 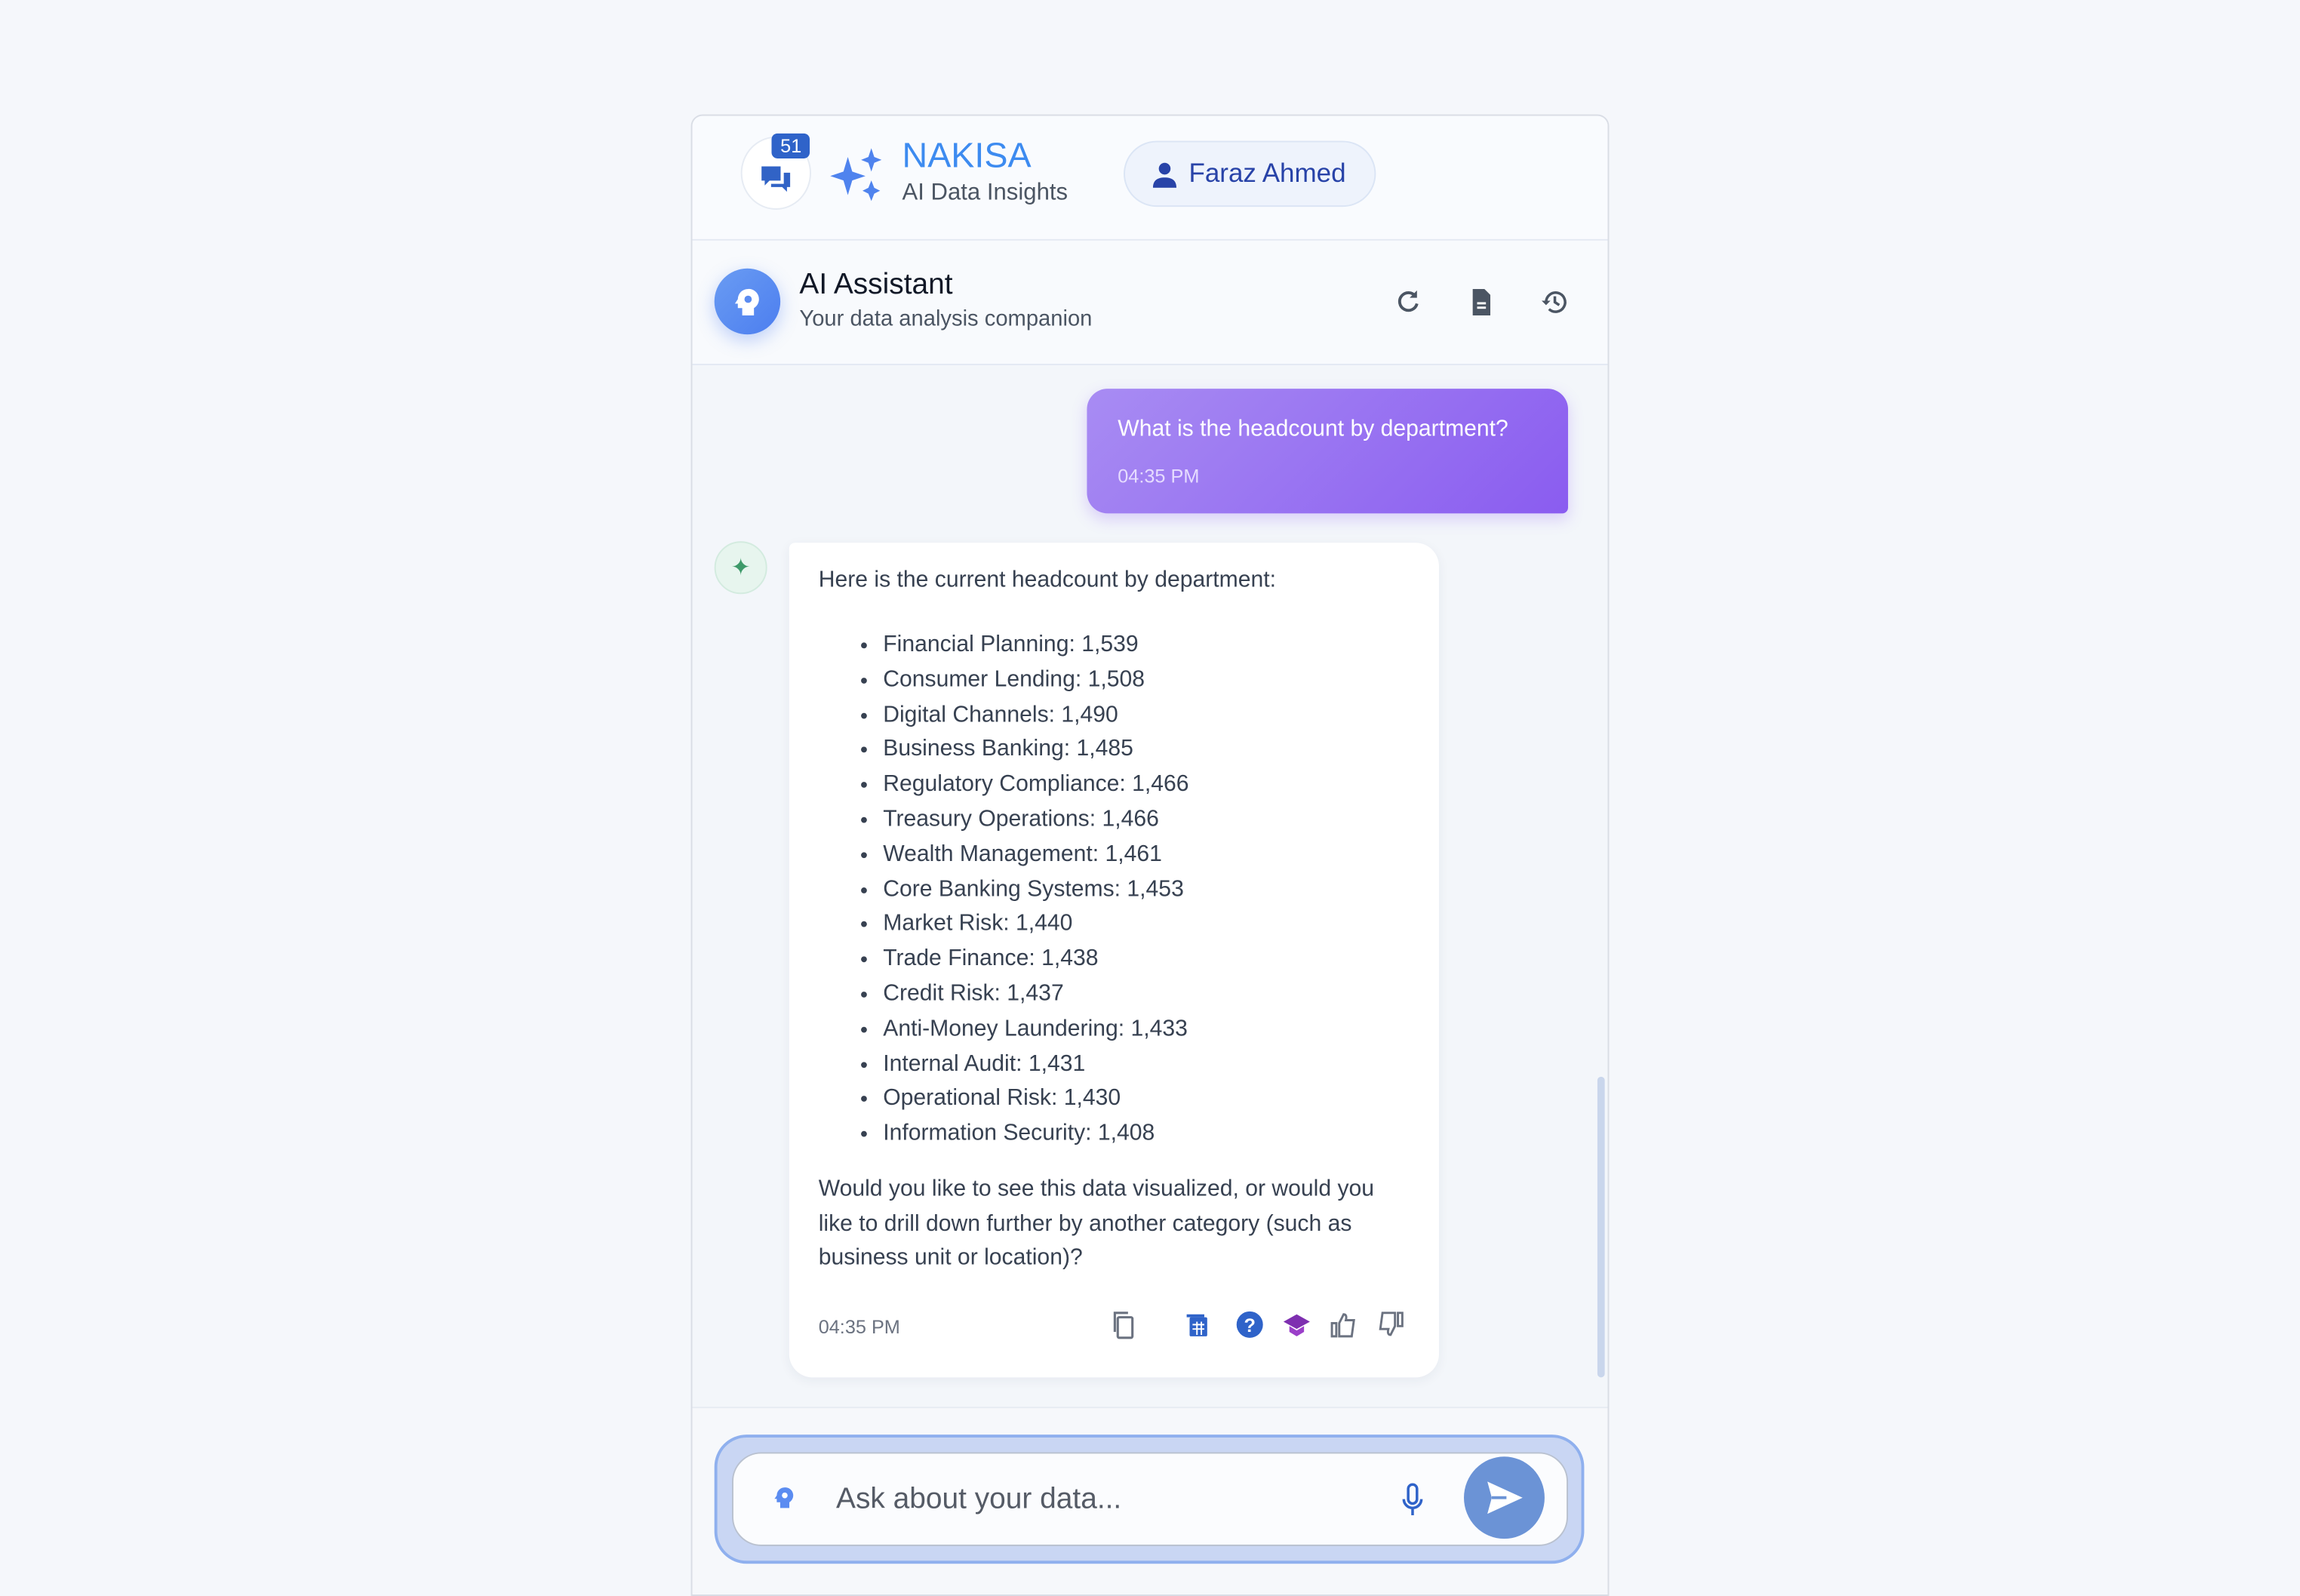 I want to click on list-item: Financial Planning: 1,539, so click(x=1035, y=645).